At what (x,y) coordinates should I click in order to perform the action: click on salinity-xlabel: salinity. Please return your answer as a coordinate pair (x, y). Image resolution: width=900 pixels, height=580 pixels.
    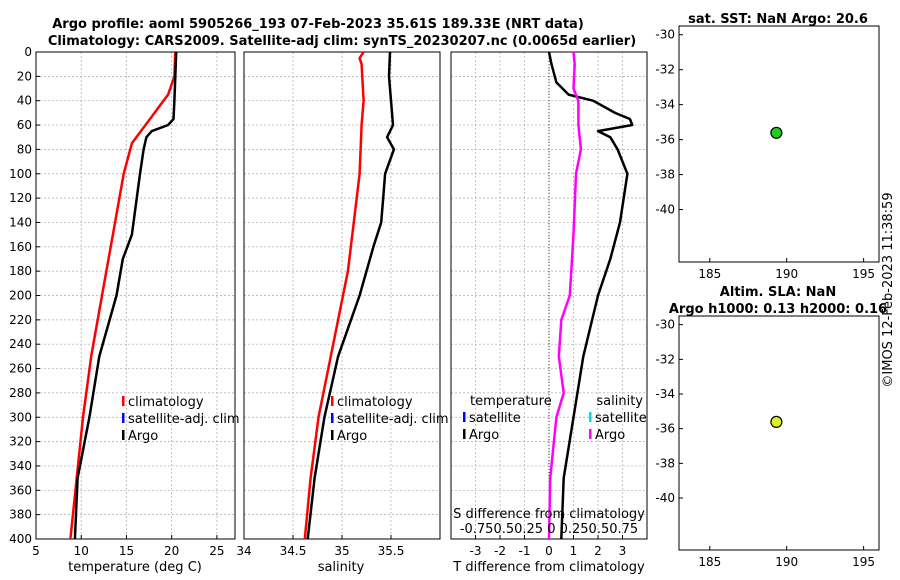
    Looking at the image, I should click on (341, 567).